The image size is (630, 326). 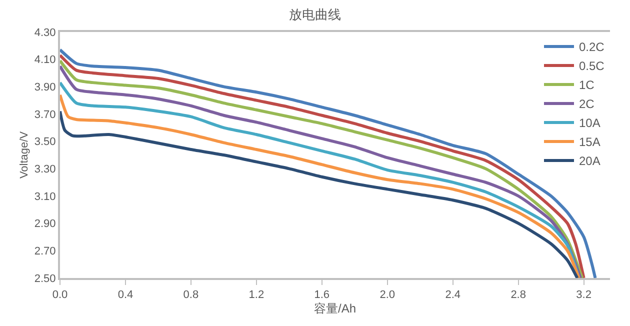 I want to click on legend-label: 2C, so click(x=587, y=104).